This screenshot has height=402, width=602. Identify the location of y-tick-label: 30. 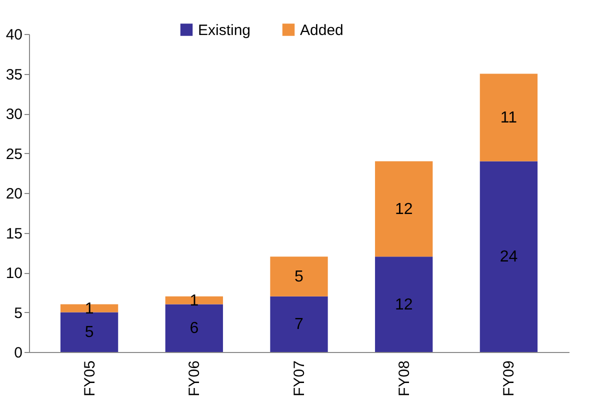
(14, 114).